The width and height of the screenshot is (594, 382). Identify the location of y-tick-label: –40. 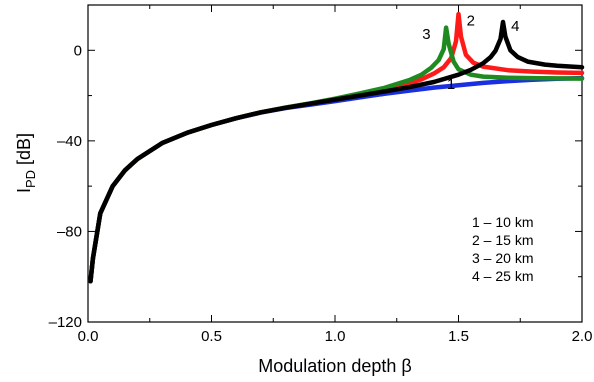
(69, 141).